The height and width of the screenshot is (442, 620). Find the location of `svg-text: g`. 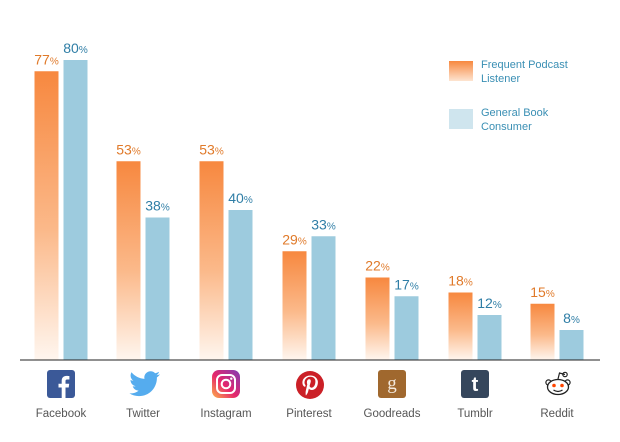

svg-text: g is located at coordinates (392, 383).